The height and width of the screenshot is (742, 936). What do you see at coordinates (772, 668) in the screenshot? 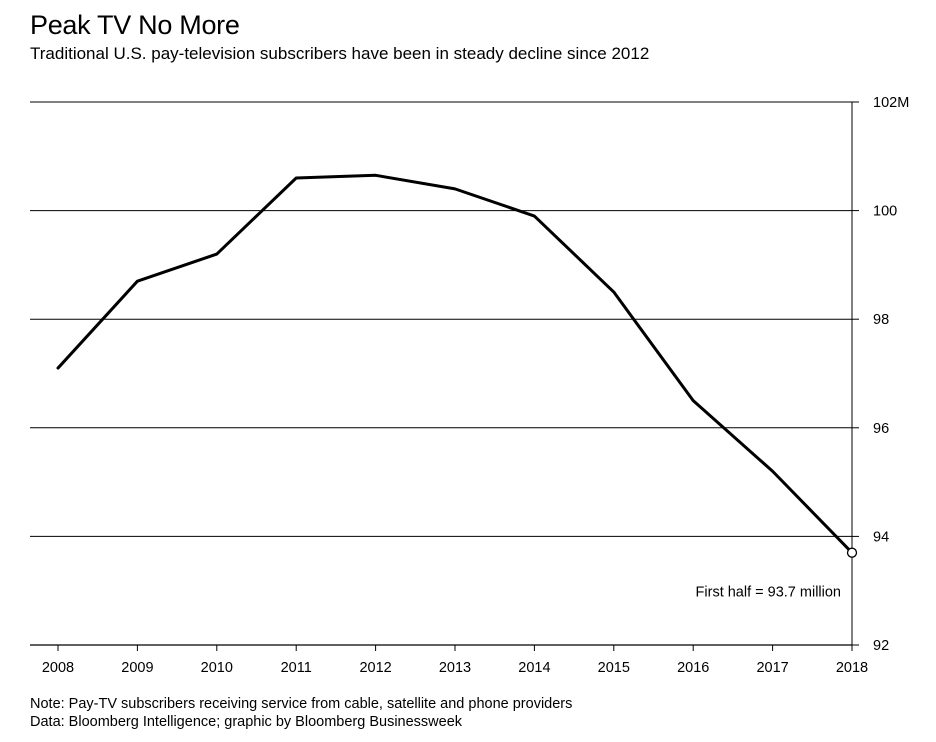
I see `x-tick-label: 2017` at bounding box center [772, 668].